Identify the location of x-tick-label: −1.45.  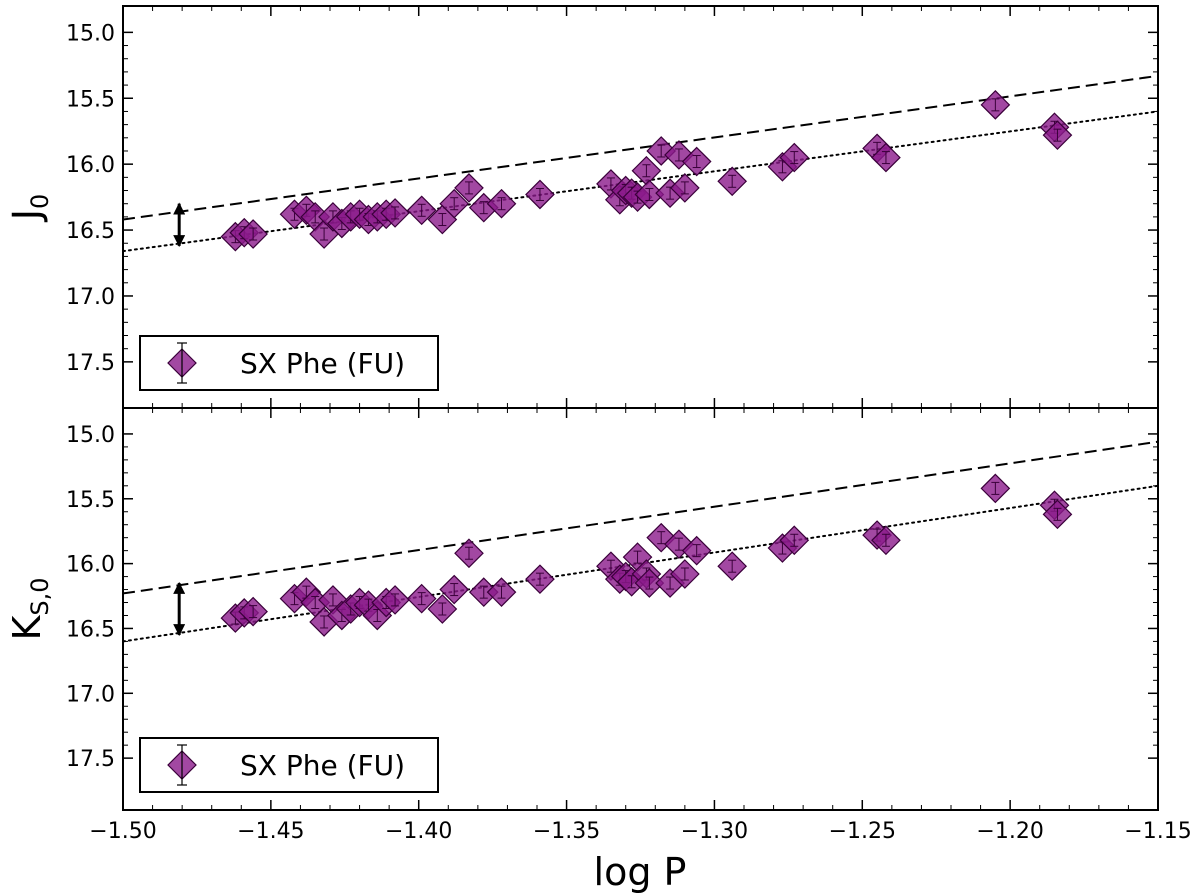
(270, 831).